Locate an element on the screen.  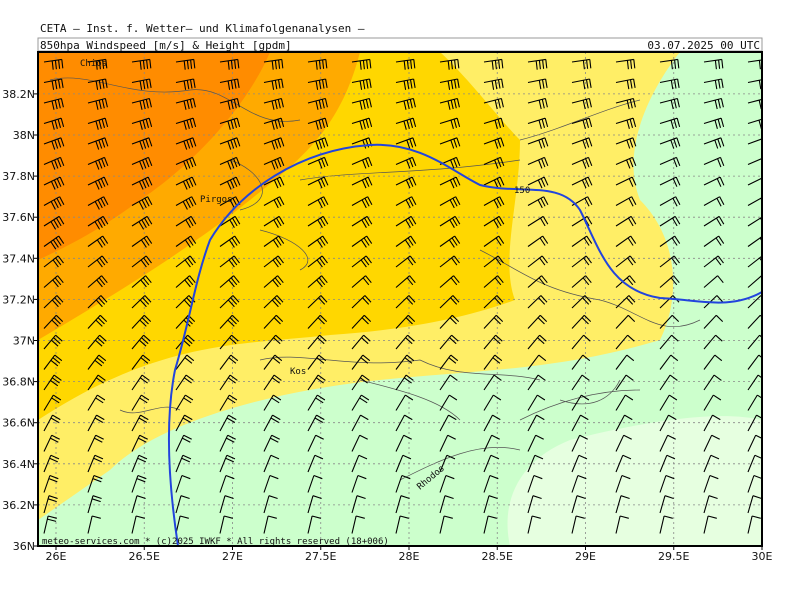
contour-label: 150 is located at coordinates (522, 191).